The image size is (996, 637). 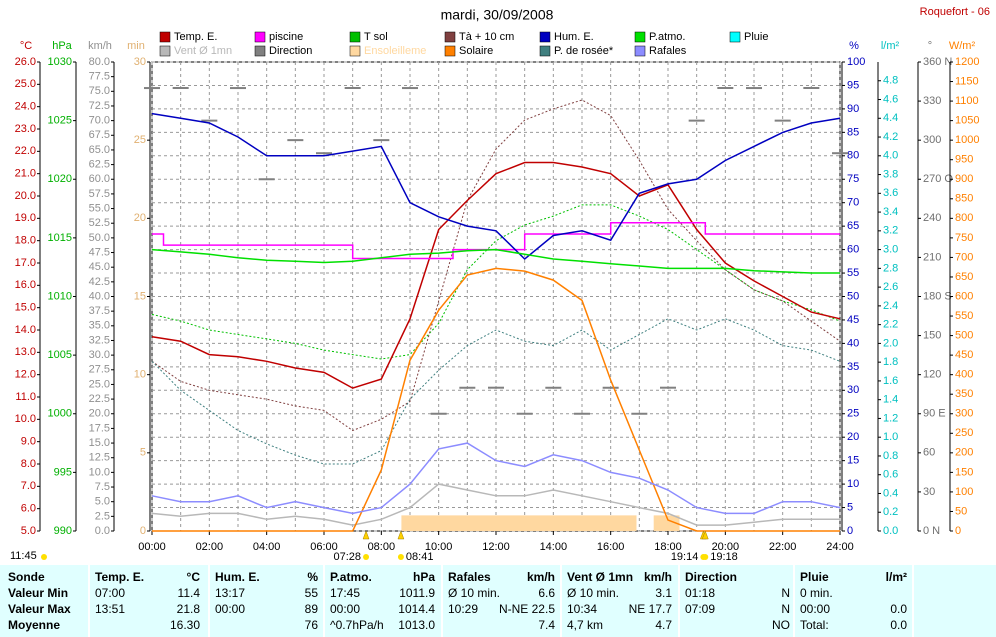 I want to click on y-tick-label: 240, so click(x=932, y=218).